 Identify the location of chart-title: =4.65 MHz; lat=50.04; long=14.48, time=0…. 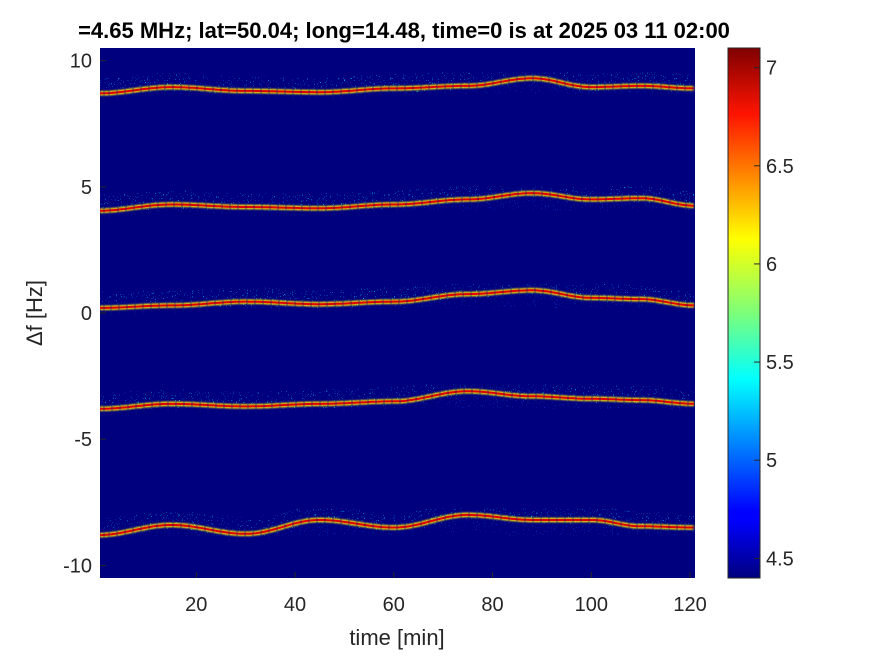
(404, 30).